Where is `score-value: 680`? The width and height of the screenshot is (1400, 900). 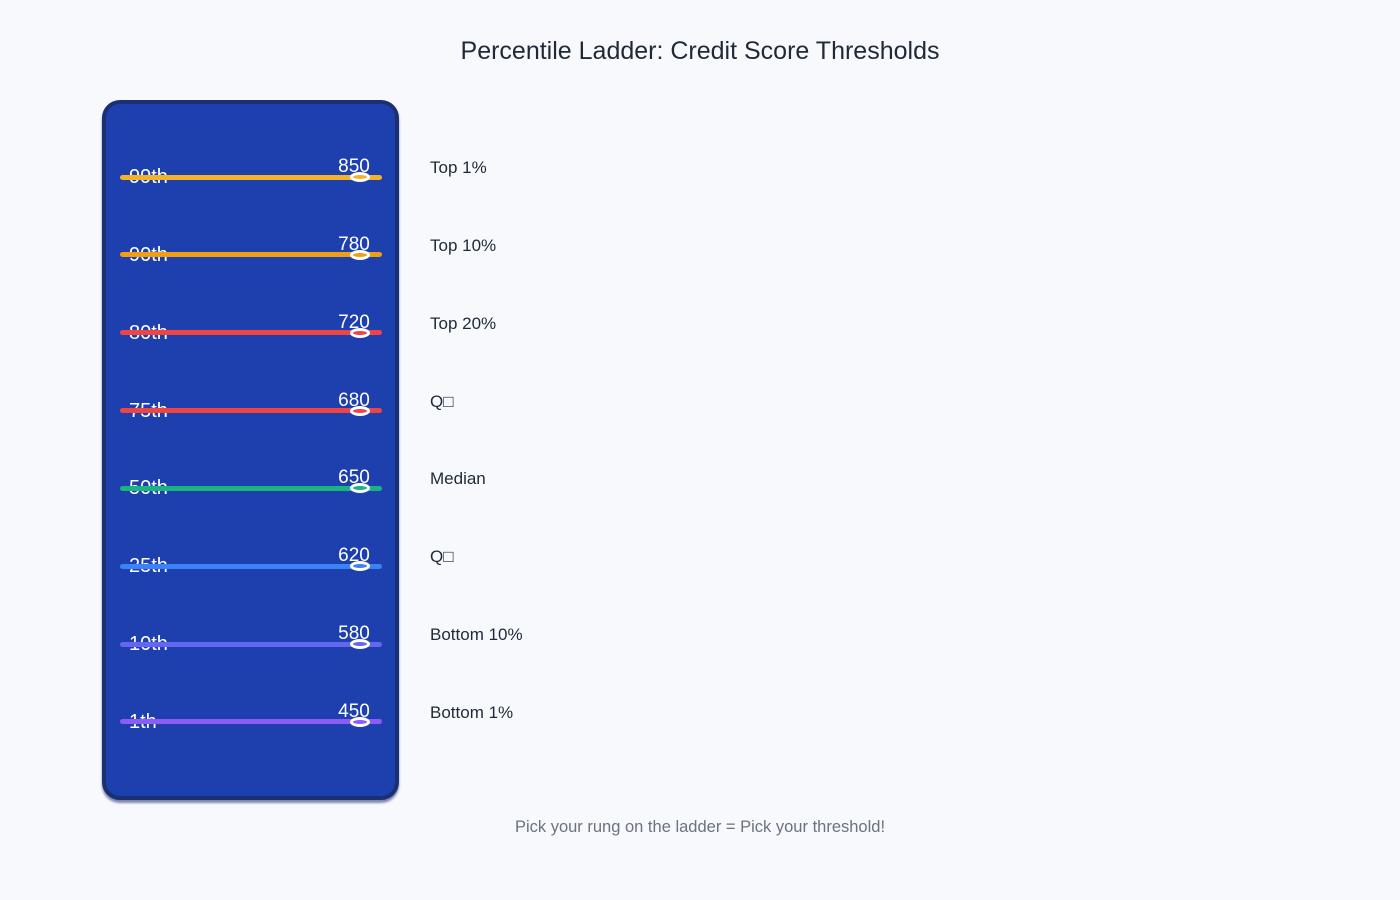 score-value: 680 is located at coordinates (354, 400).